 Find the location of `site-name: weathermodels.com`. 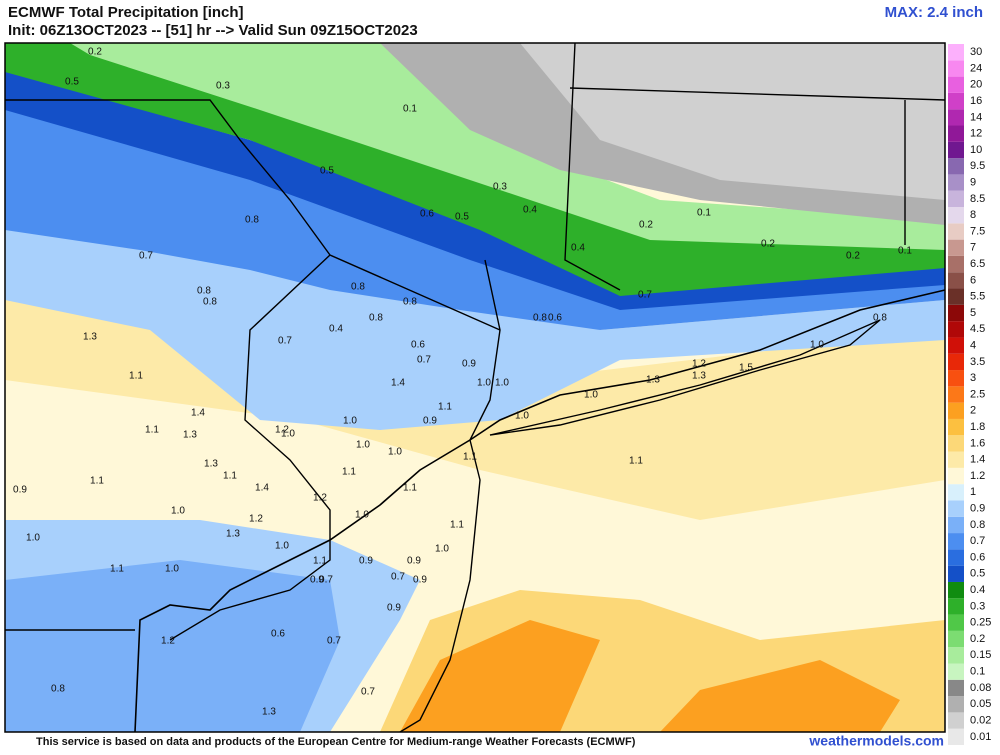

site-name: weathermodels.com is located at coordinates (876, 741).